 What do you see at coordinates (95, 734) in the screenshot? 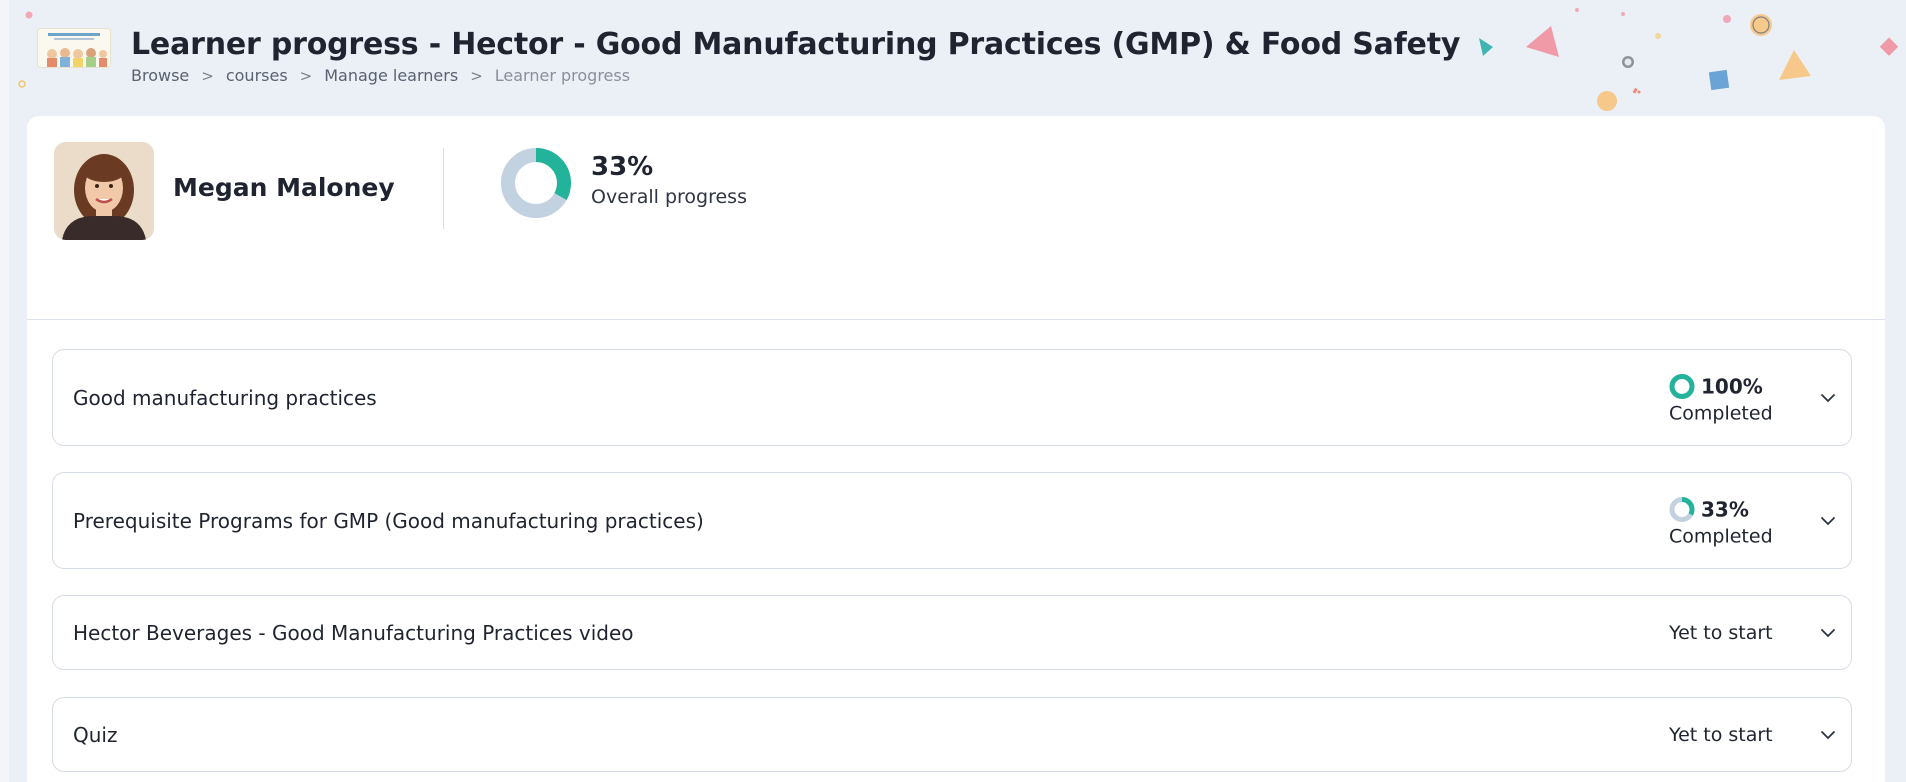
I see `module-title: Quiz` at bounding box center [95, 734].